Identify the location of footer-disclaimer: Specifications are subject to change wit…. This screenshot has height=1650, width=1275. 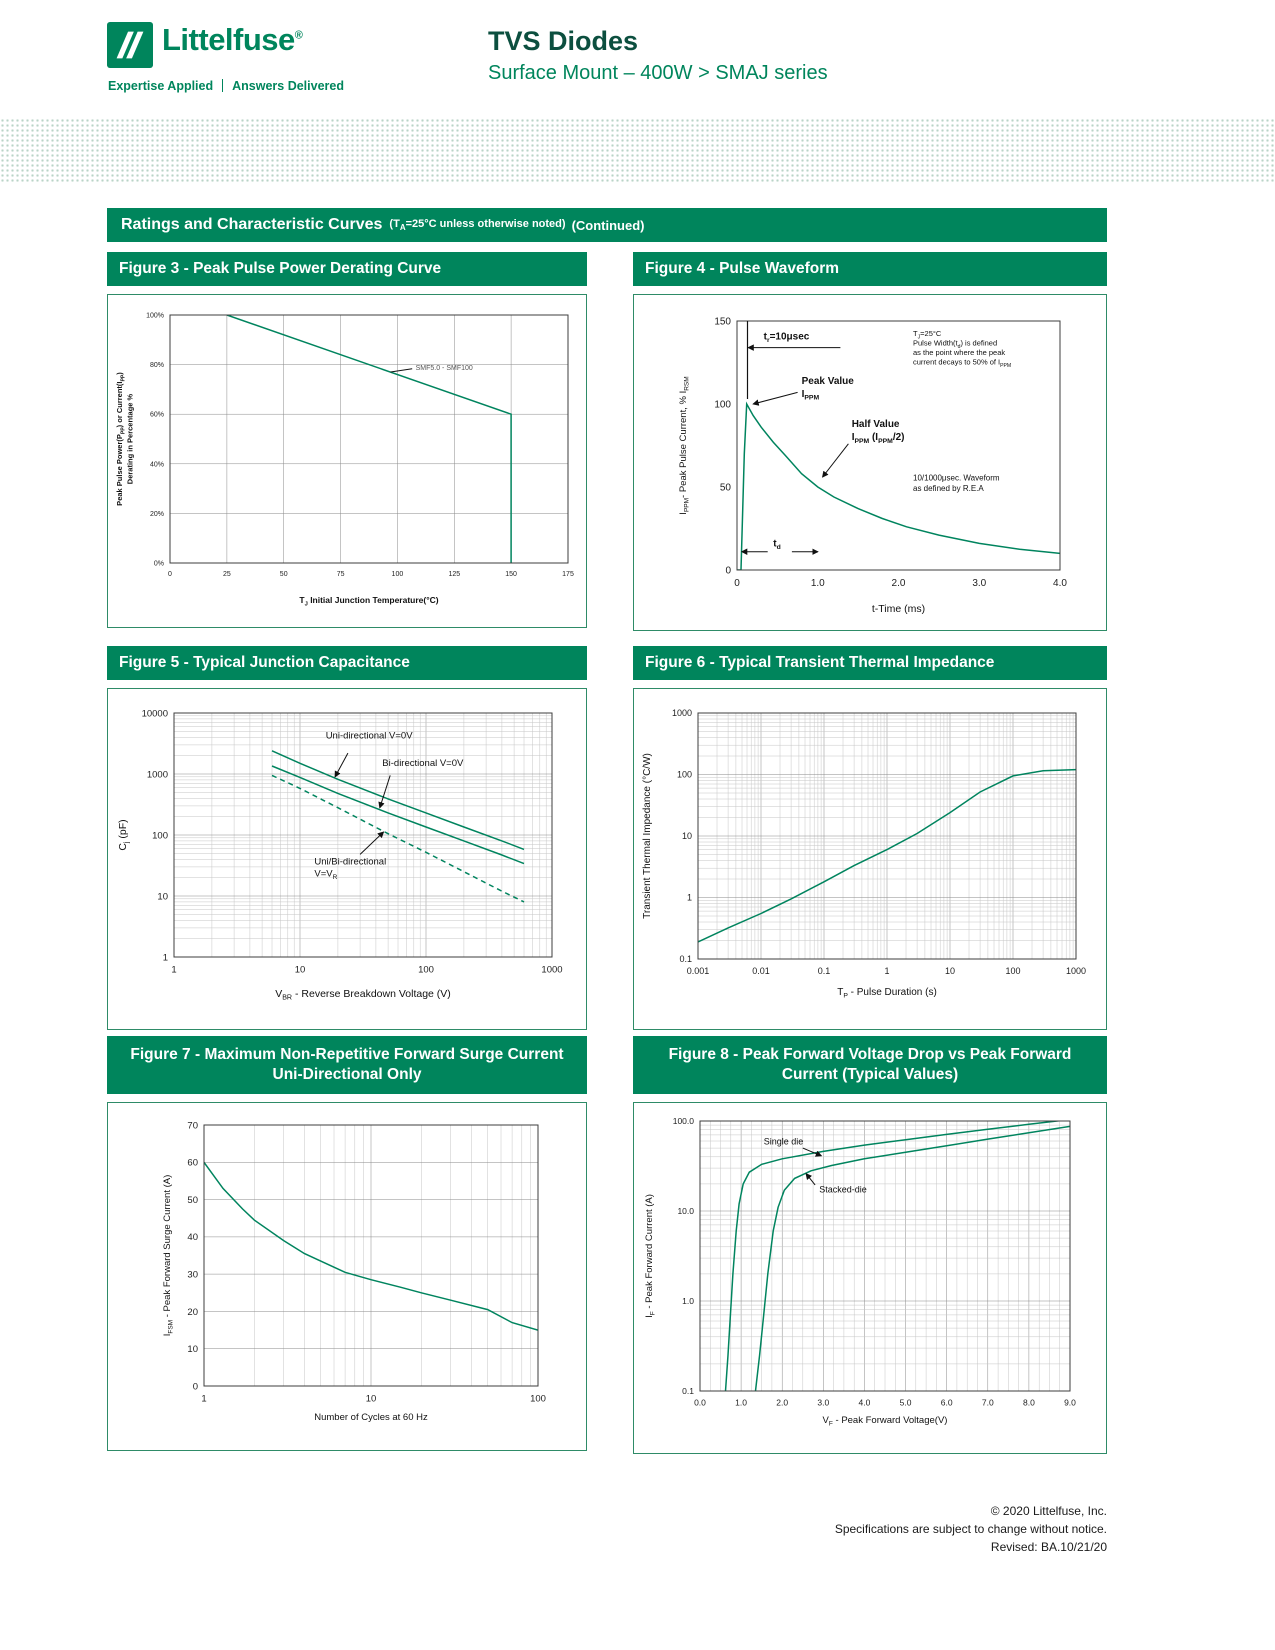
(970, 1529).